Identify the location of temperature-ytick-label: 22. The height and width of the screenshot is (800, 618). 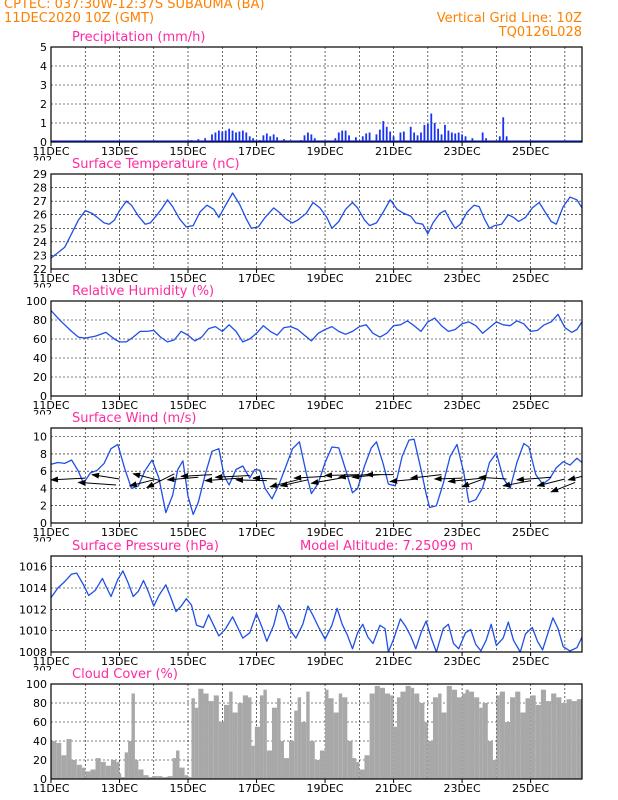
(40, 269).